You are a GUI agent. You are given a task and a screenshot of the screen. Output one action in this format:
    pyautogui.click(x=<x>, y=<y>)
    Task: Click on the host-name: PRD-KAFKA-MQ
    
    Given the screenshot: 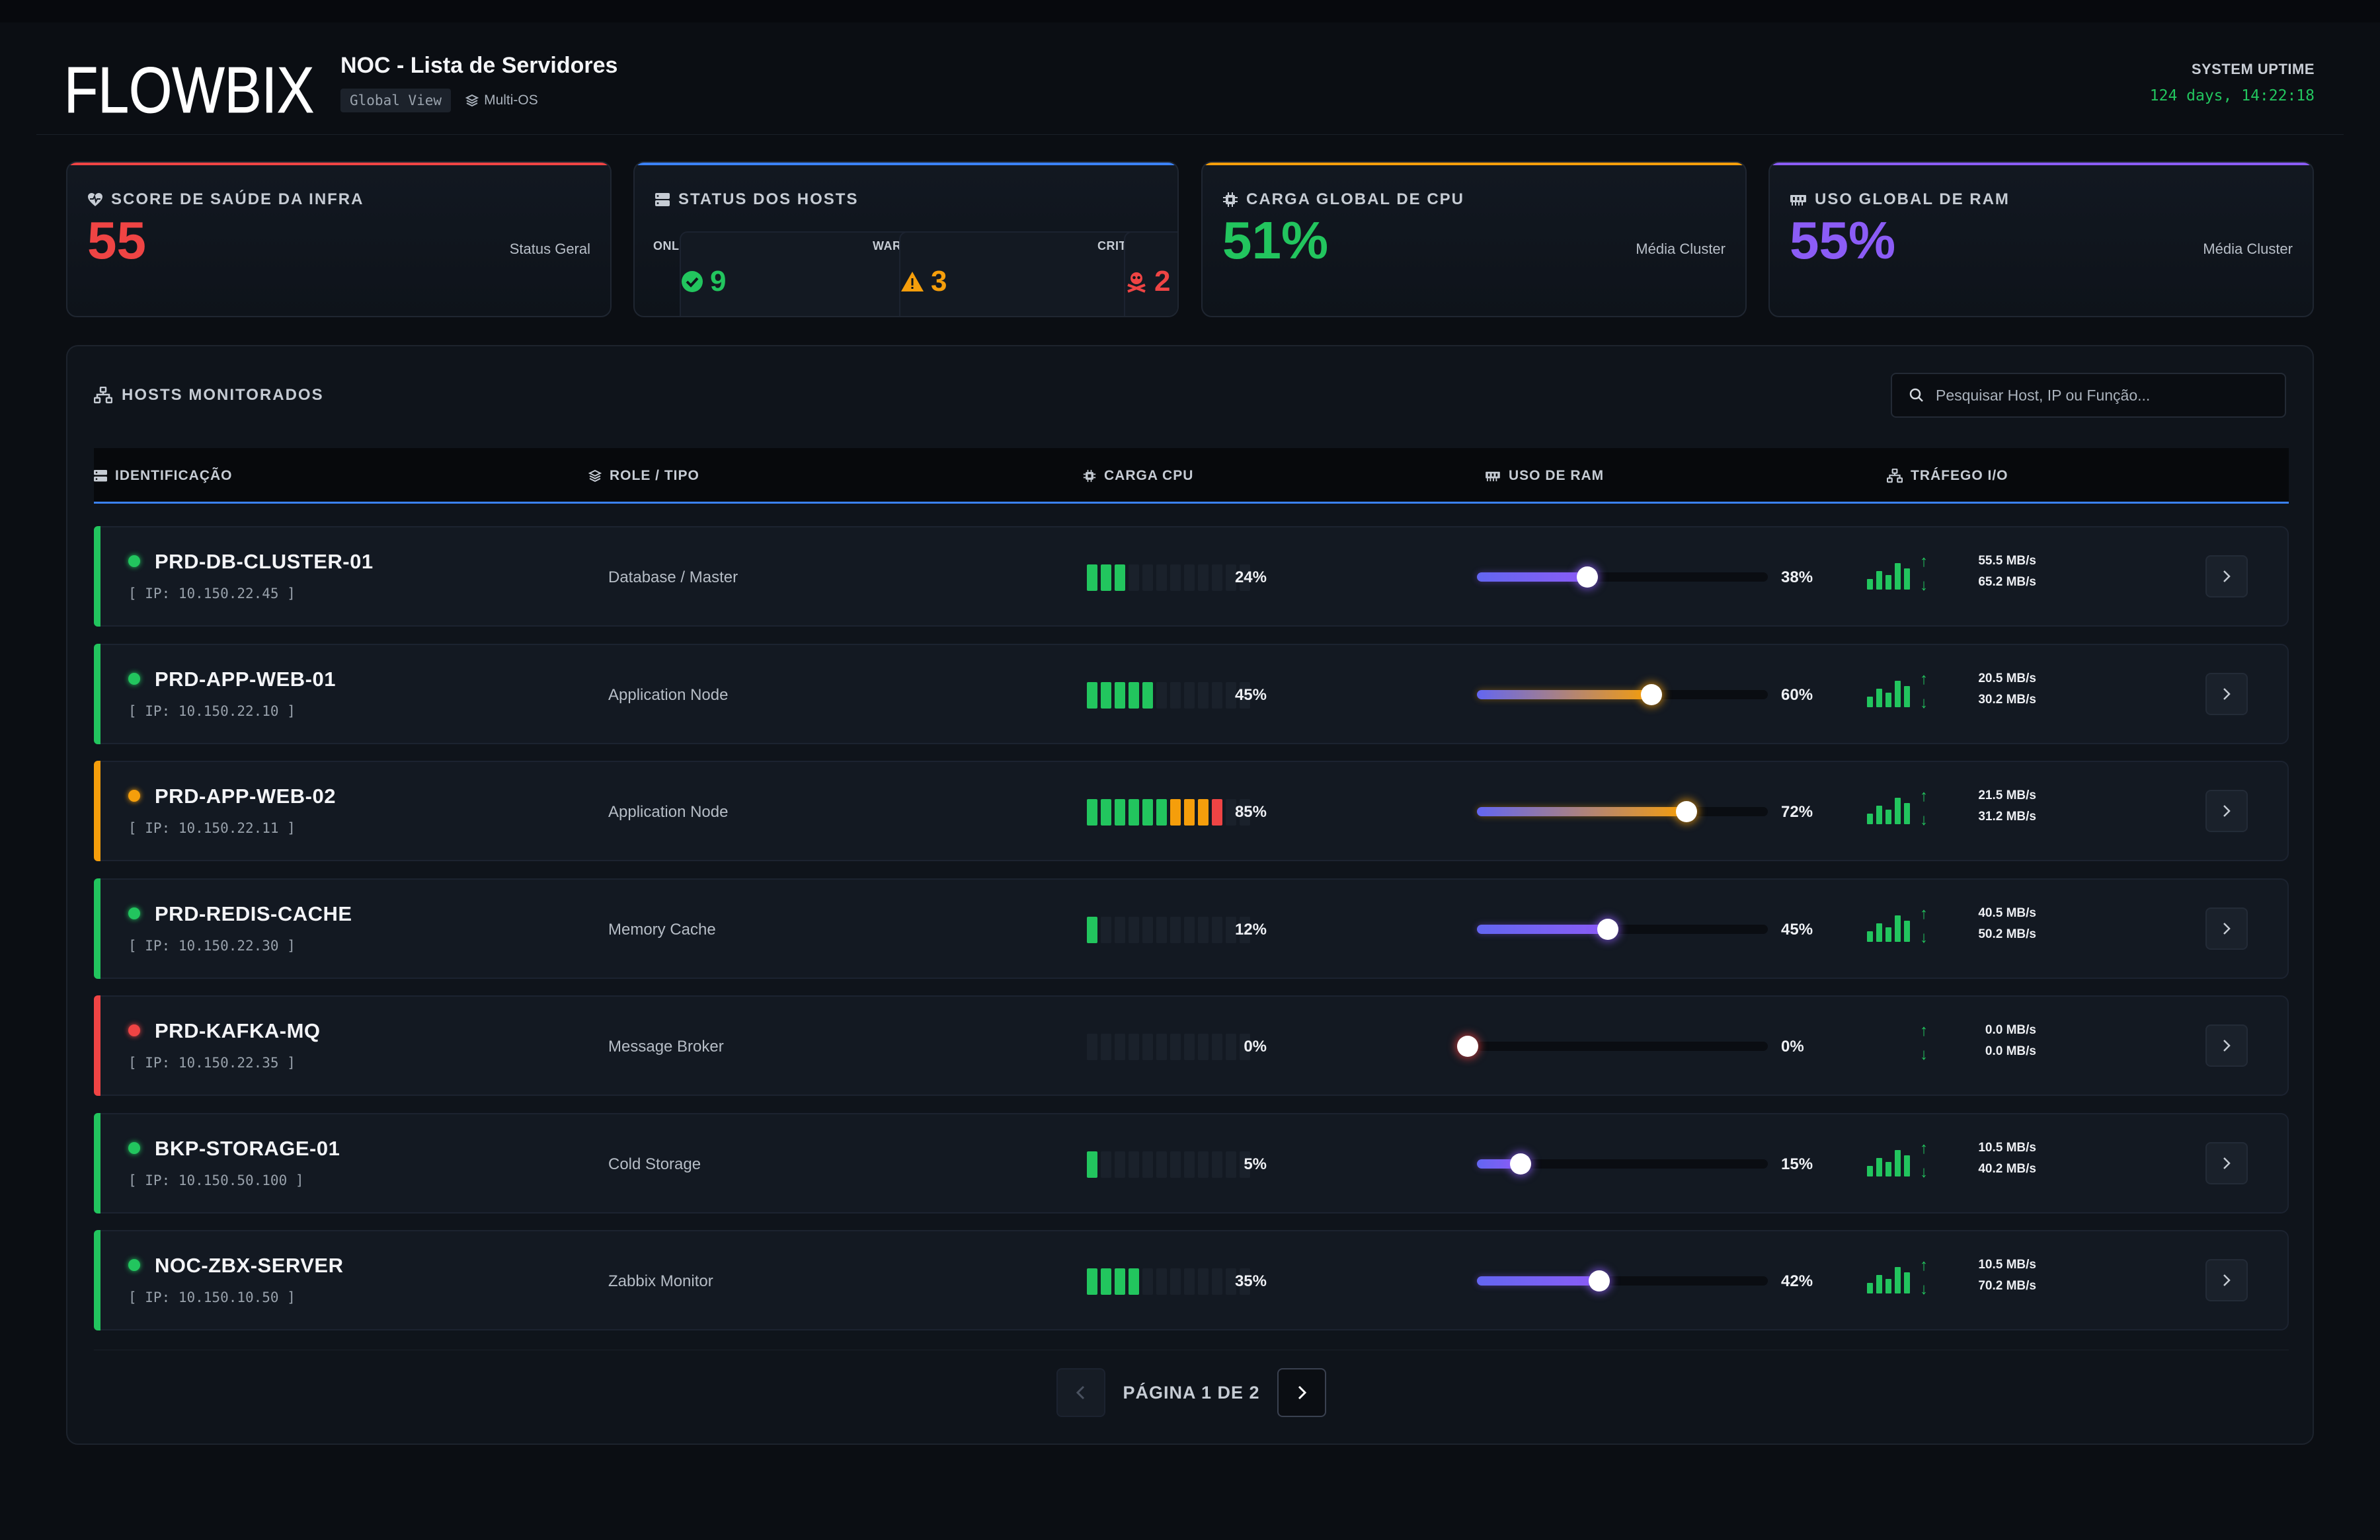 What is the action you would take?
    pyautogui.click(x=238, y=1030)
    